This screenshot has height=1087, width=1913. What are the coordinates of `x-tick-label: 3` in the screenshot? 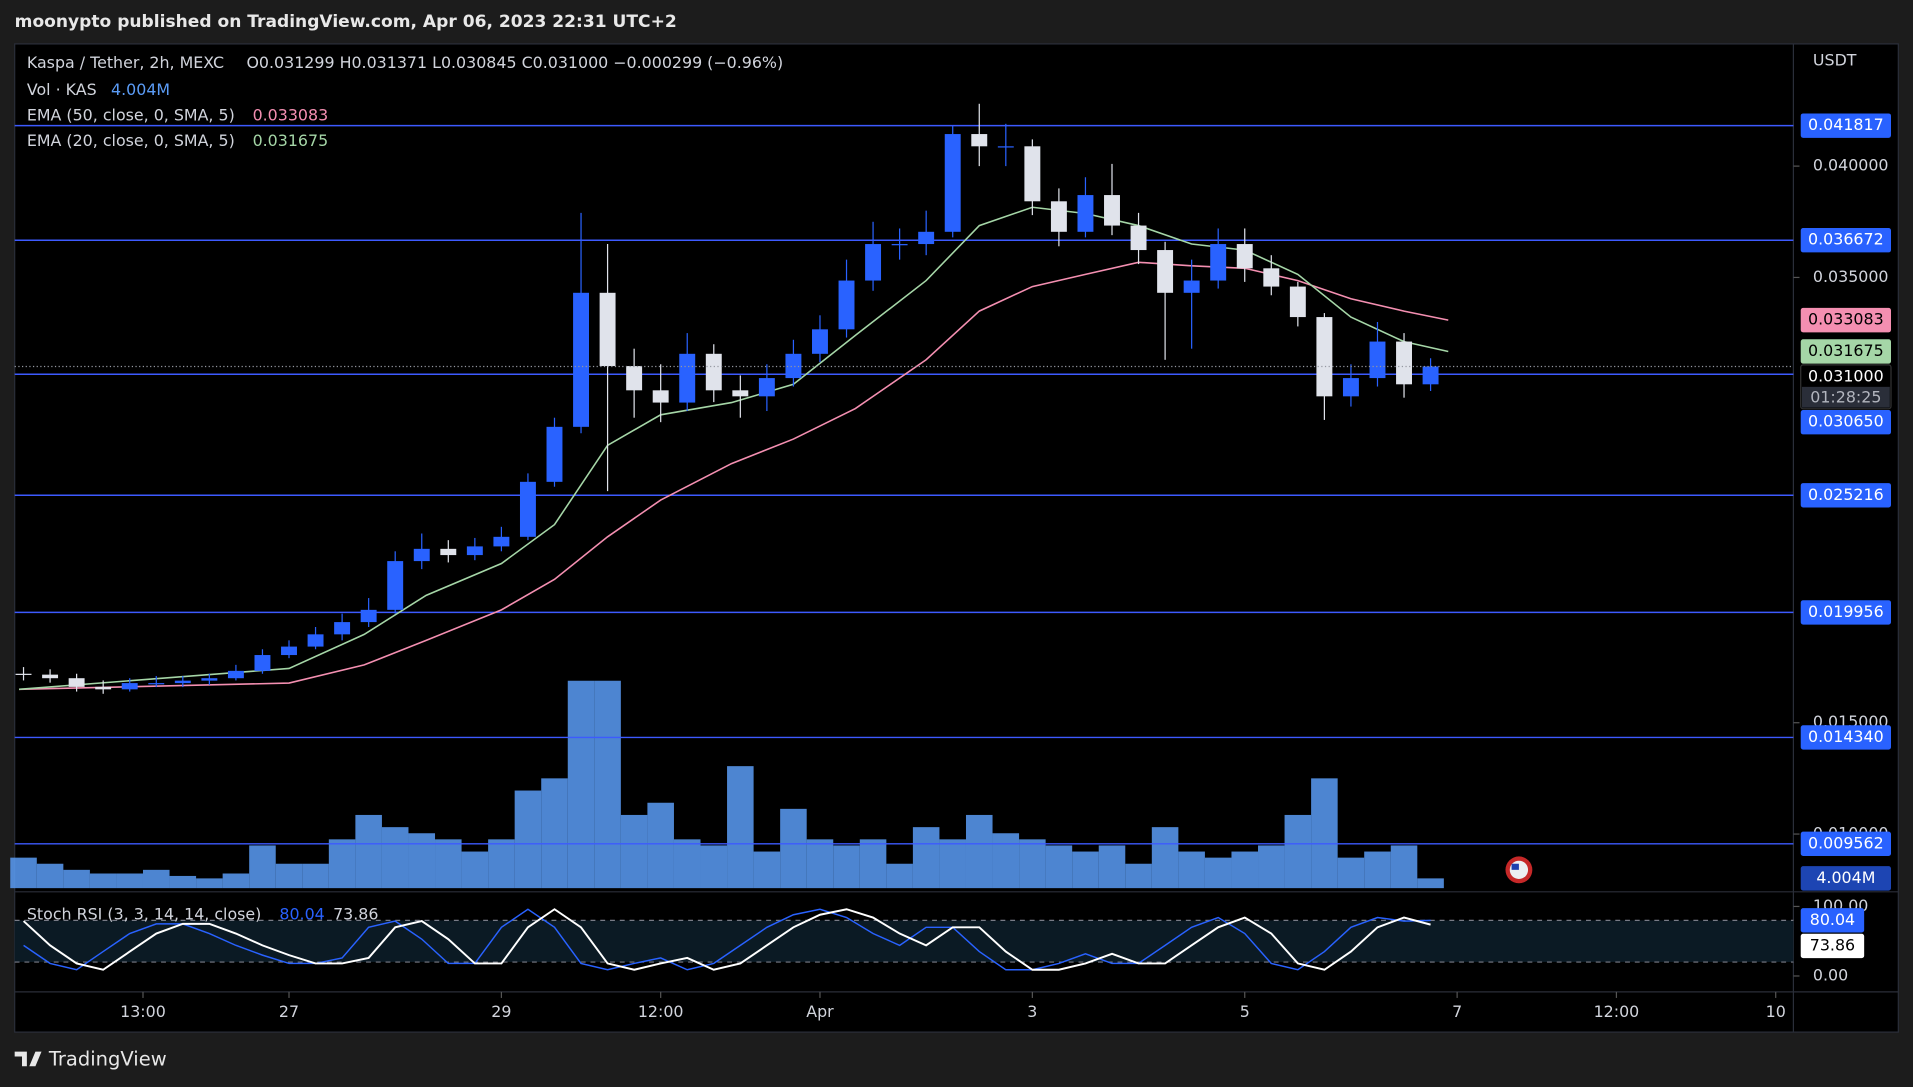 It's located at (1032, 1011).